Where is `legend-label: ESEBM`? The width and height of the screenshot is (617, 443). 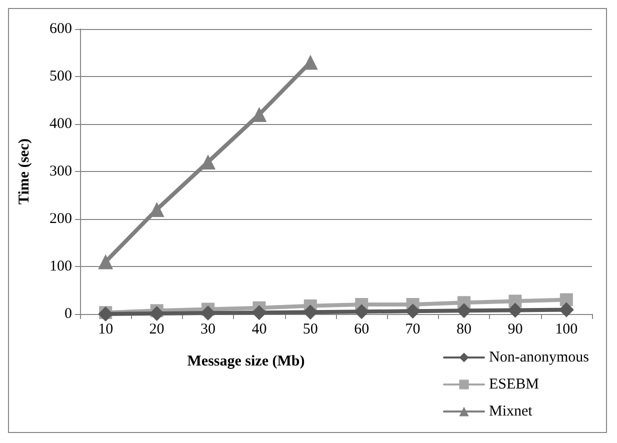 legend-label: ESEBM is located at coordinates (514, 384).